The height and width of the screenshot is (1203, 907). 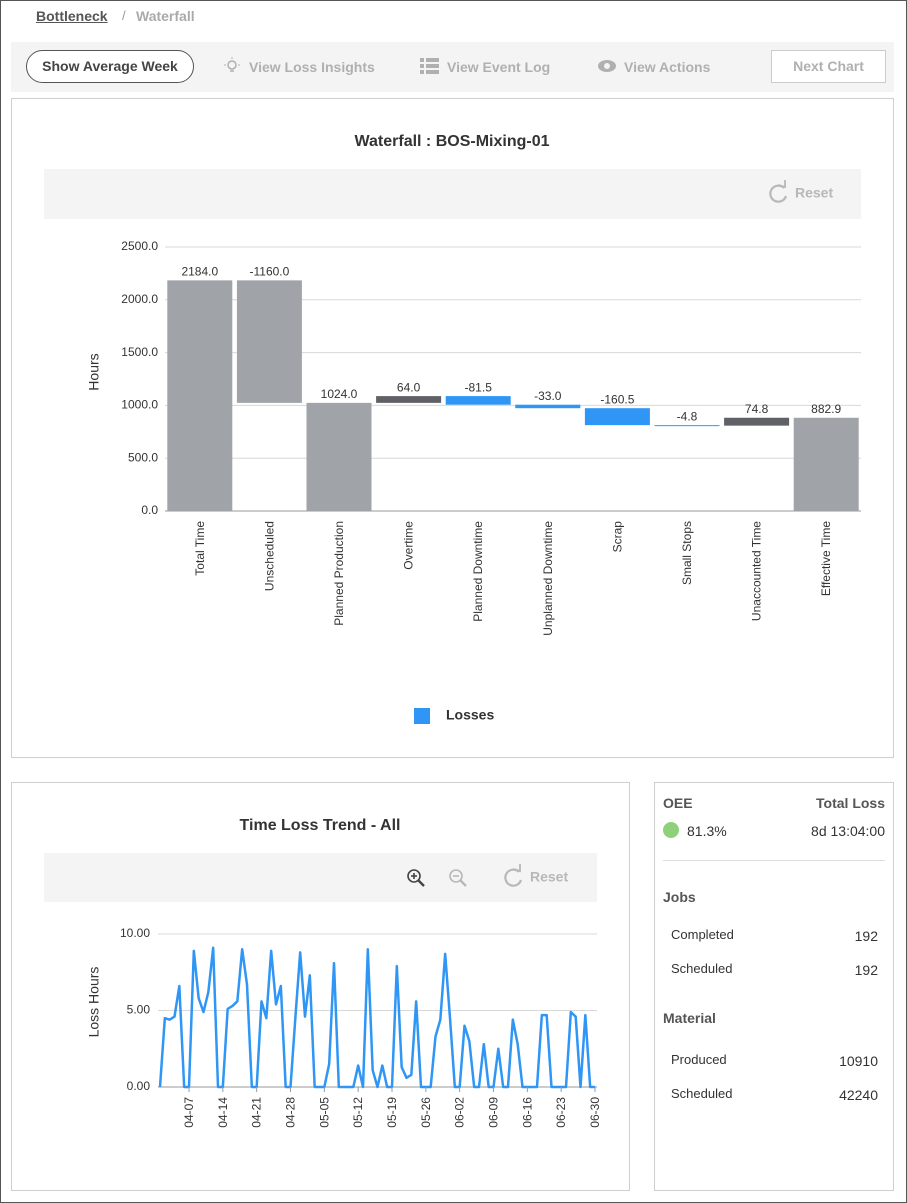 What do you see at coordinates (72, 16) in the screenshot?
I see `breadcrumb-link: Bottleneck` at bounding box center [72, 16].